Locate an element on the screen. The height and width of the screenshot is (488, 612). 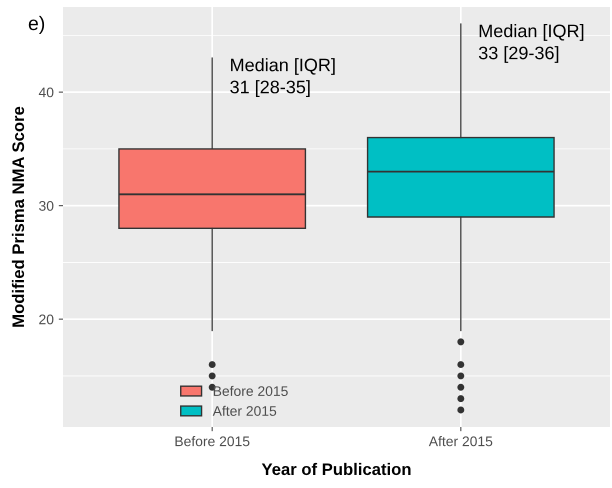
y-axis-title: Modified Prisma NMA Score is located at coordinates (18, 216).